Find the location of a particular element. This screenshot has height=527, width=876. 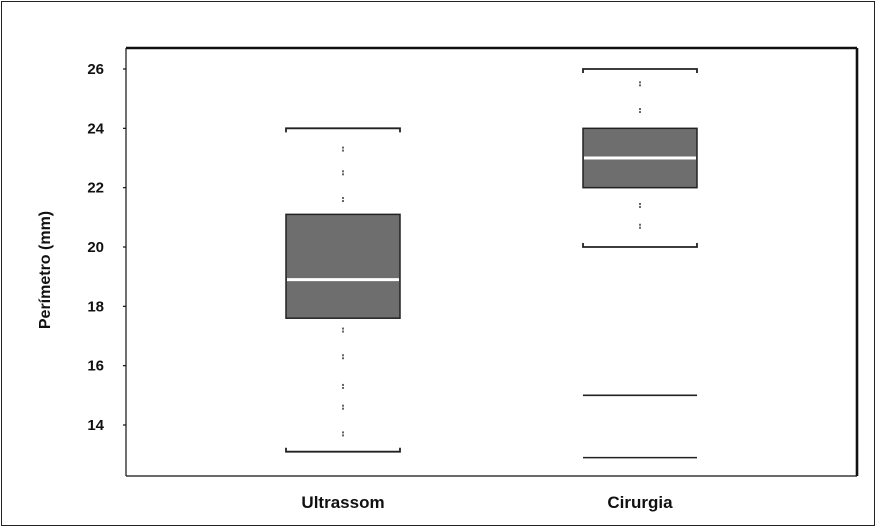

y-tick-label: 18 is located at coordinates (95, 306).